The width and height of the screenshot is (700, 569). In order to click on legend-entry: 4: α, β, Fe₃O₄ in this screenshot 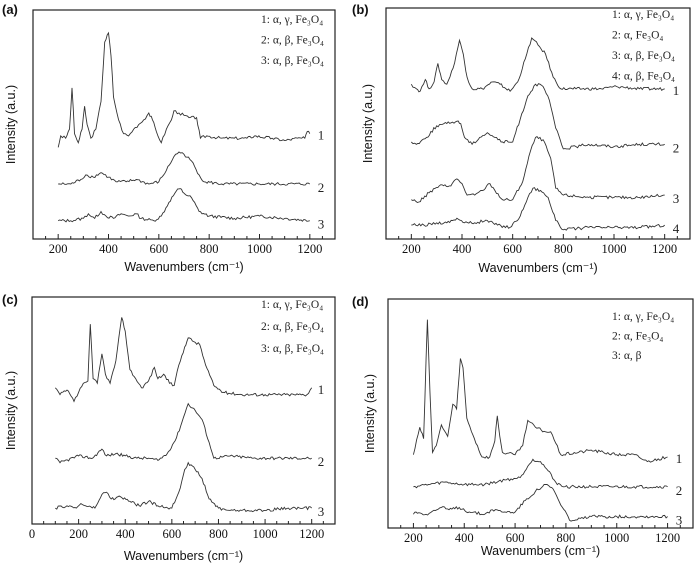, I will do `click(643, 77)`.